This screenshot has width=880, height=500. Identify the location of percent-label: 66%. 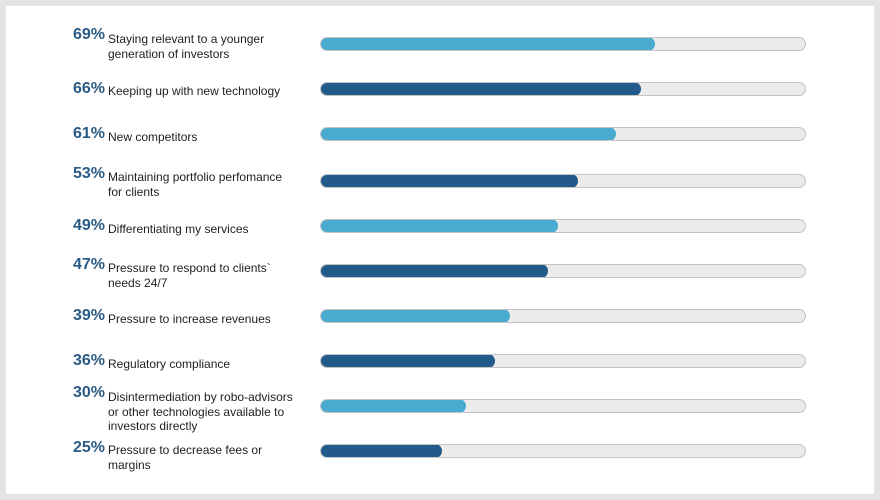
(88, 88).